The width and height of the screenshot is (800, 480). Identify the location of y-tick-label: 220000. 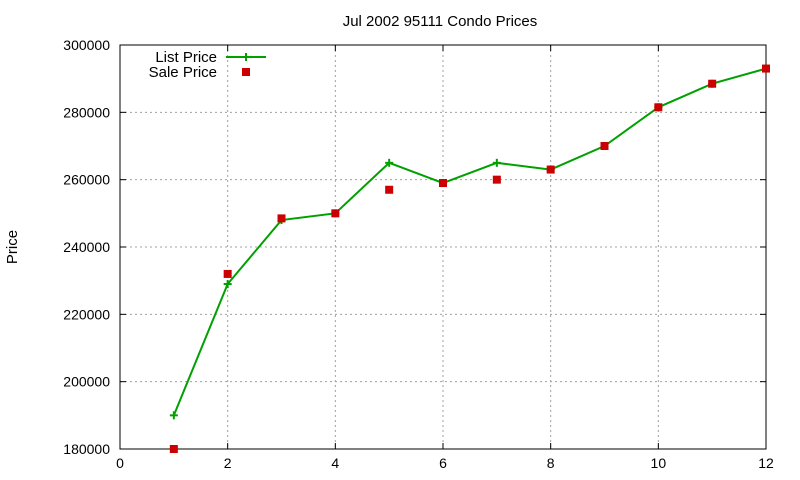
(86, 314).